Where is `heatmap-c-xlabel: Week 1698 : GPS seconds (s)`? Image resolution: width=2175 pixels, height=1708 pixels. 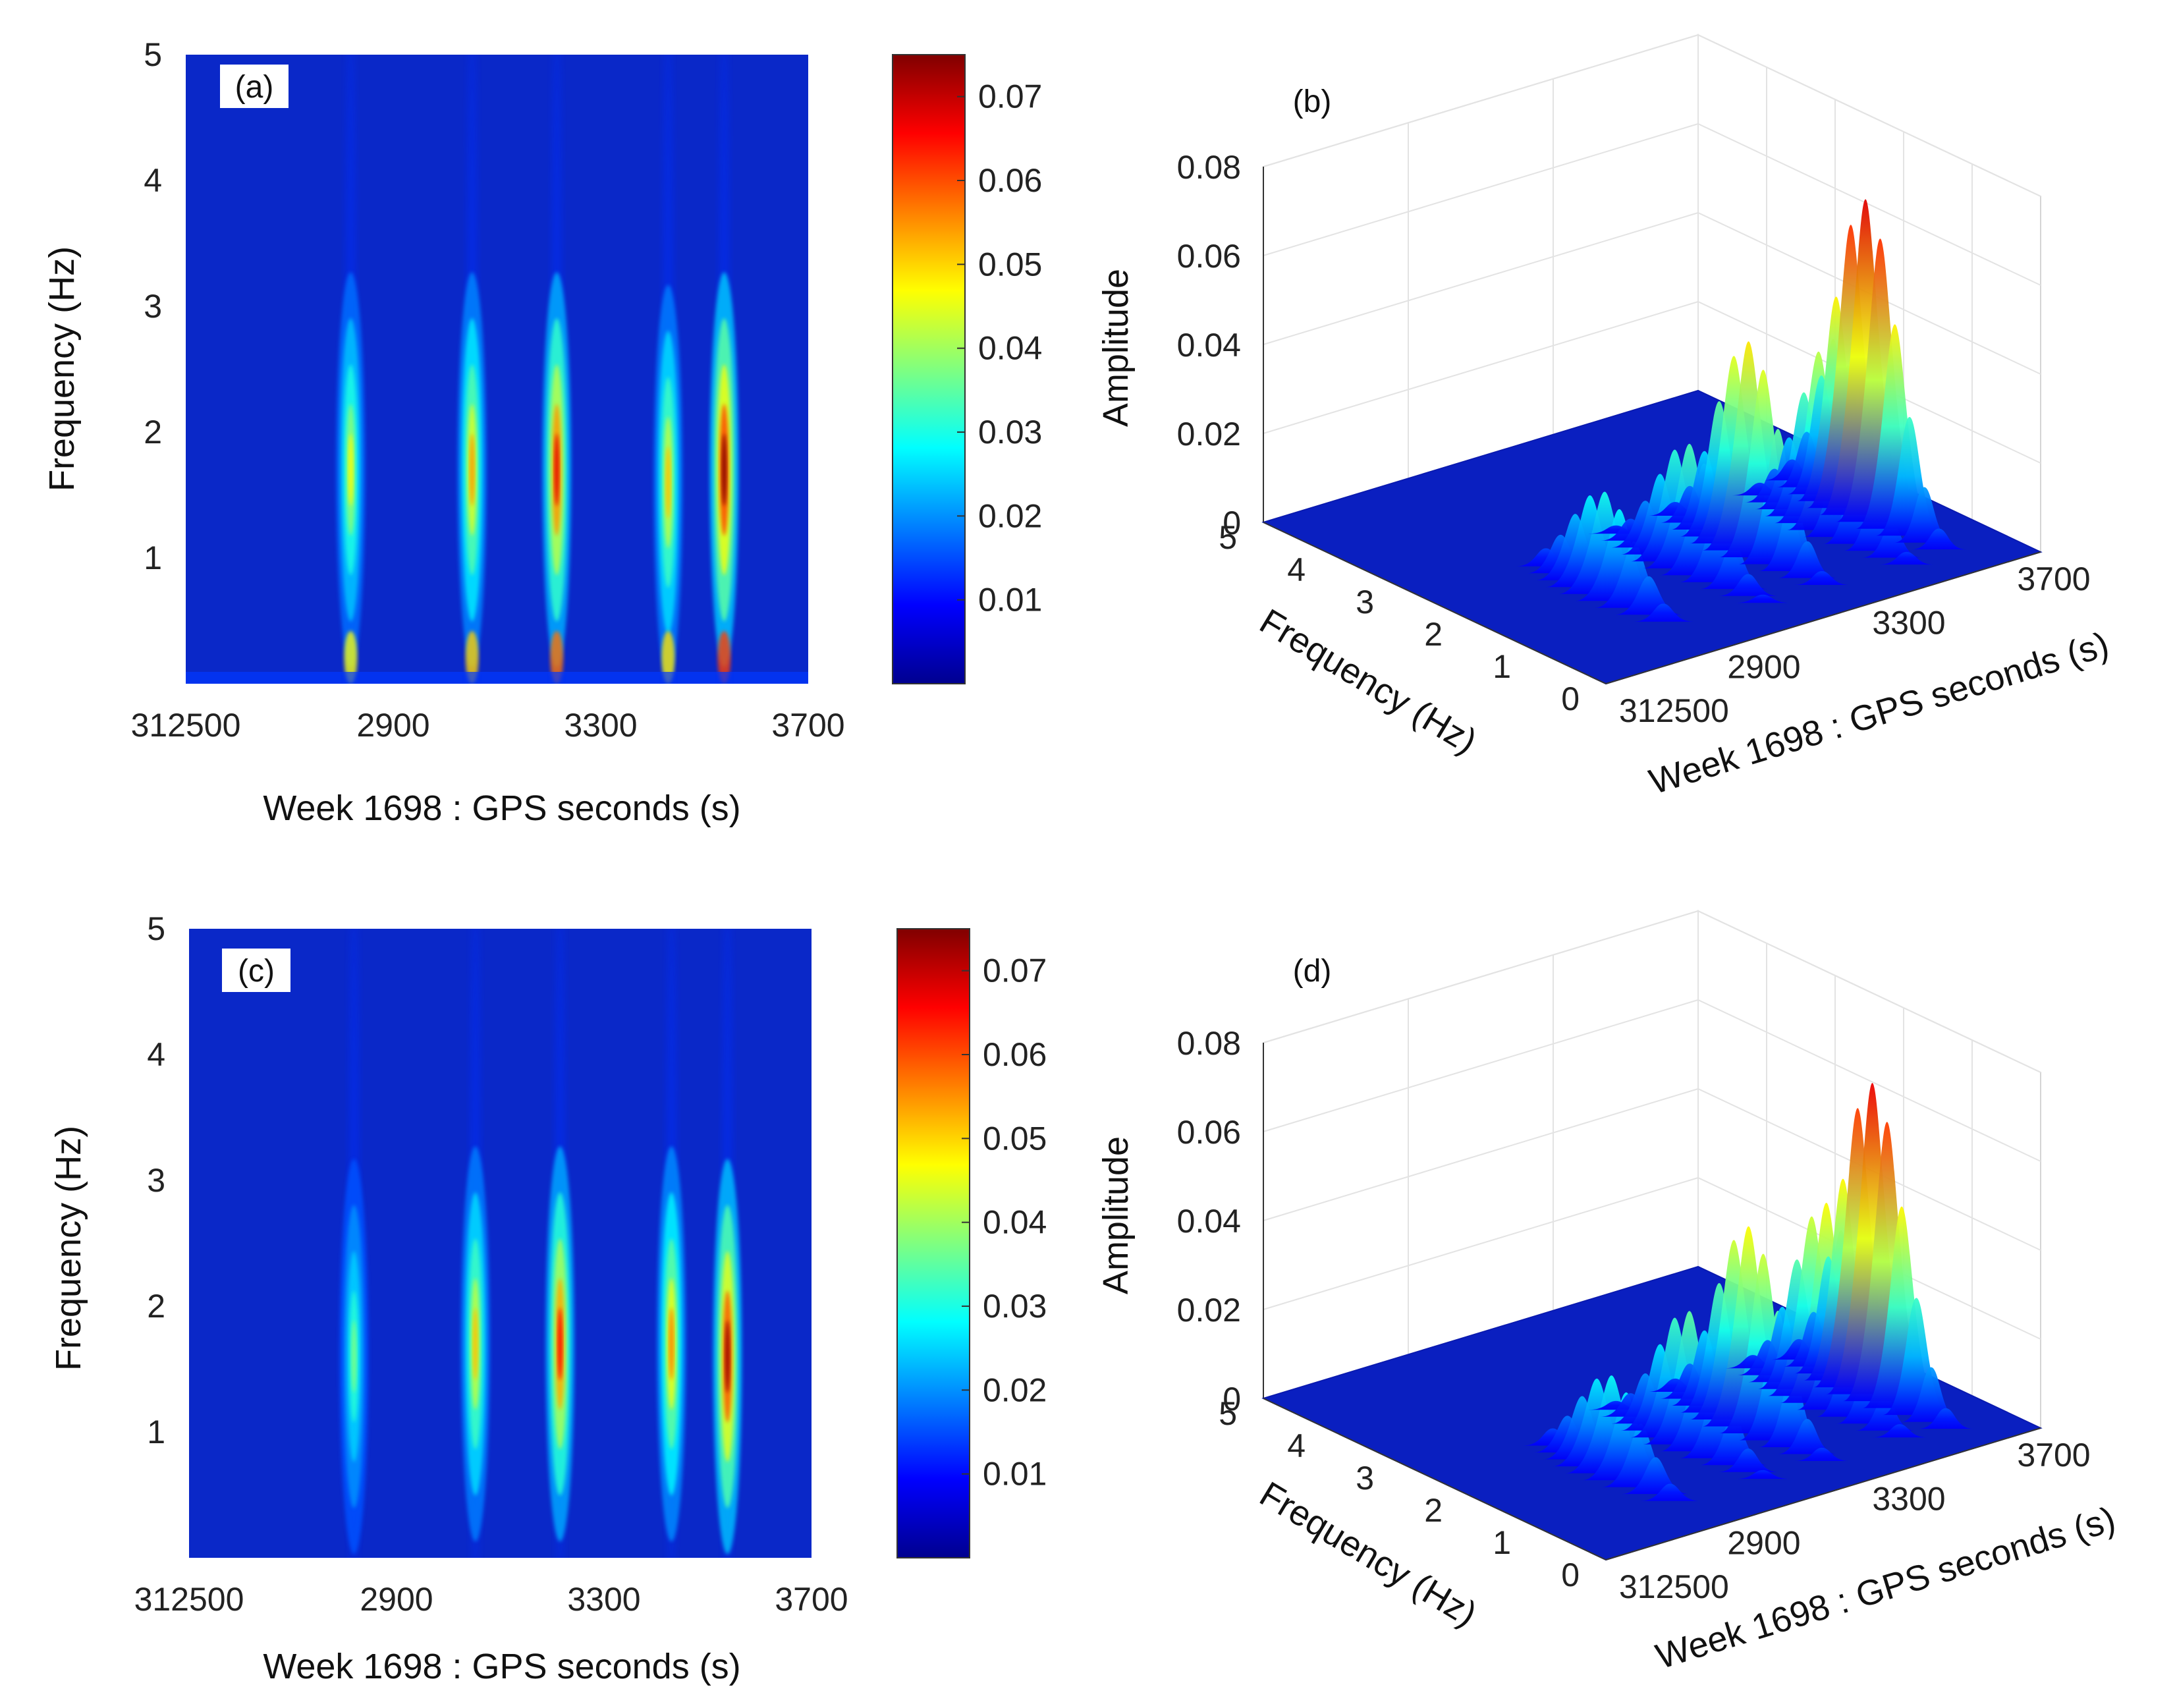
heatmap-c-xlabel: Week 1698 : GPS seconds (s) is located at coordinates (501, 1666).